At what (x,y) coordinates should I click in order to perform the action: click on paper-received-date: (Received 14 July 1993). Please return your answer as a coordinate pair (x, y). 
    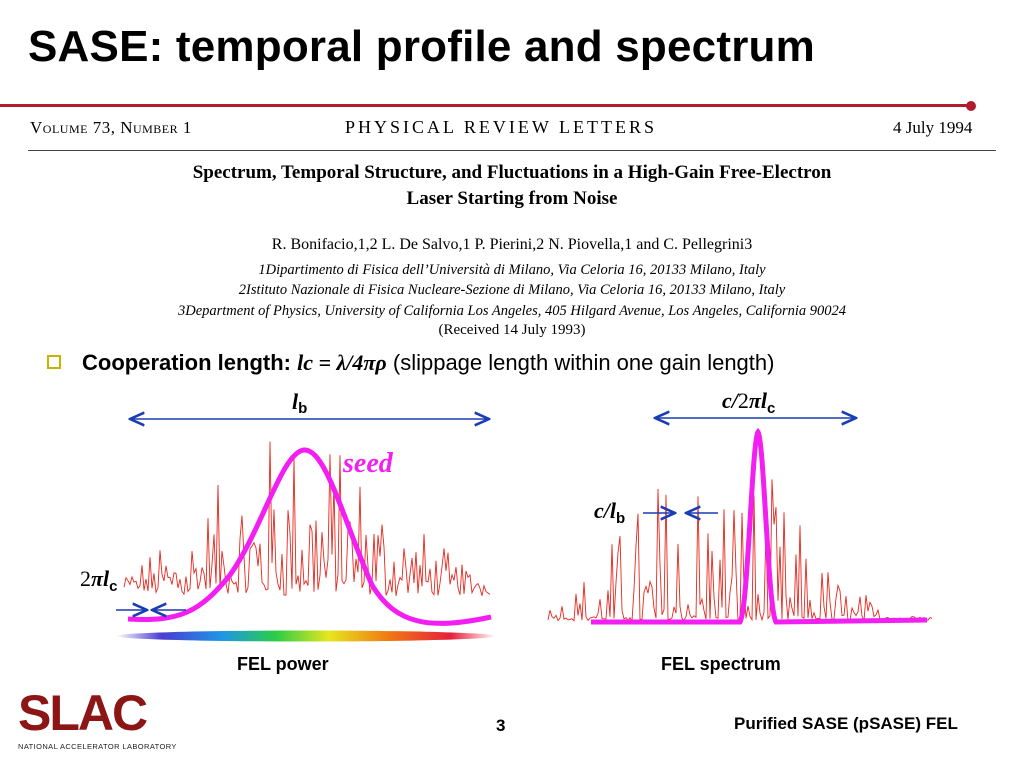
    Looking at the image, I should click on (512, 330).